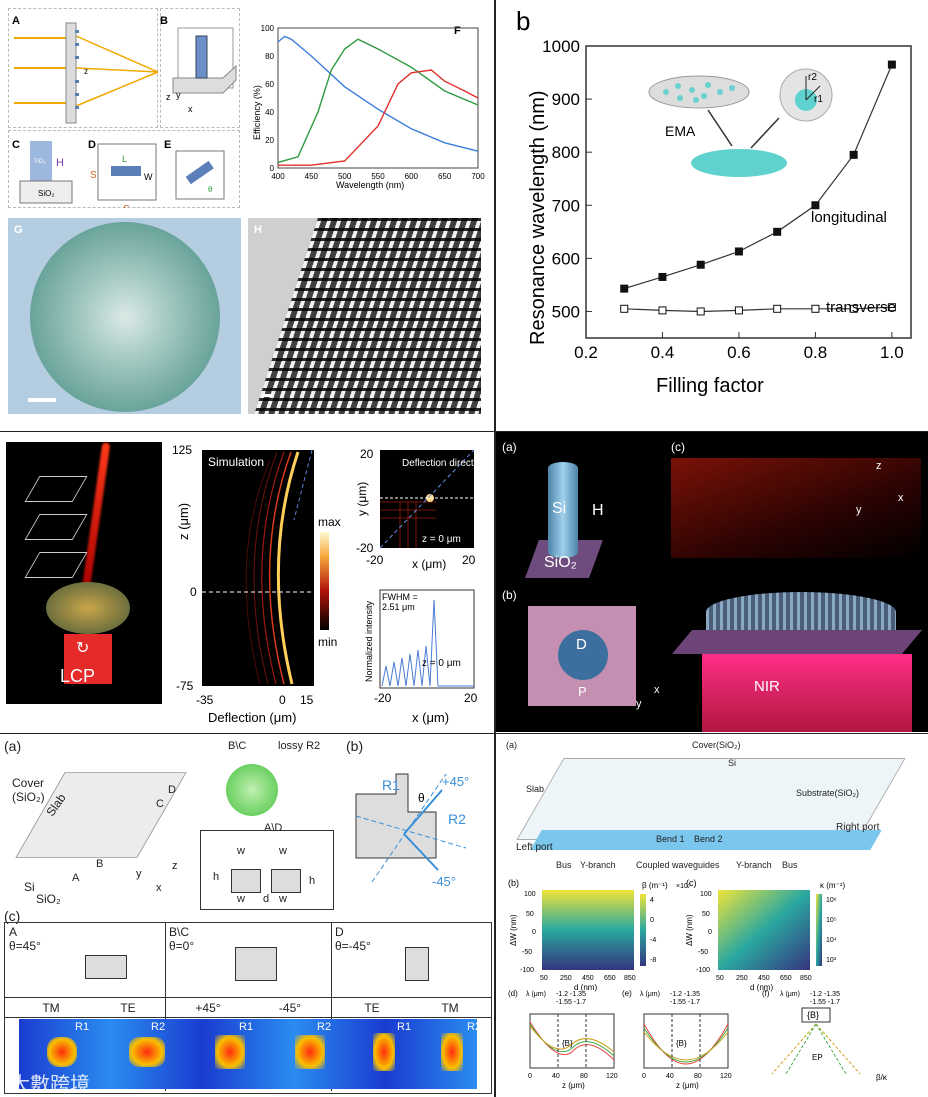 The height and width of the screenshot is (1097, 928). I want to click on svg-text: SiO₂, so click(46, 193).